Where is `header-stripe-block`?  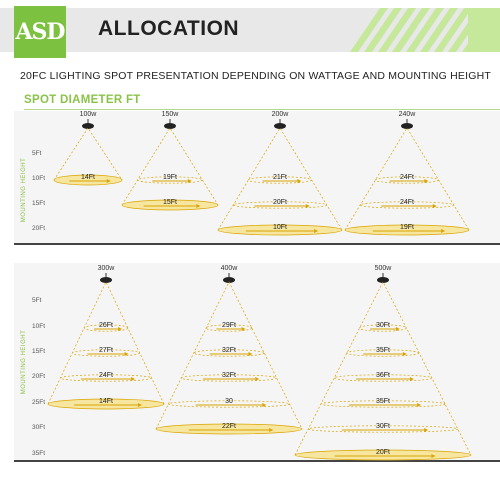 header-stripe-block is located at coordinates (484, 30).